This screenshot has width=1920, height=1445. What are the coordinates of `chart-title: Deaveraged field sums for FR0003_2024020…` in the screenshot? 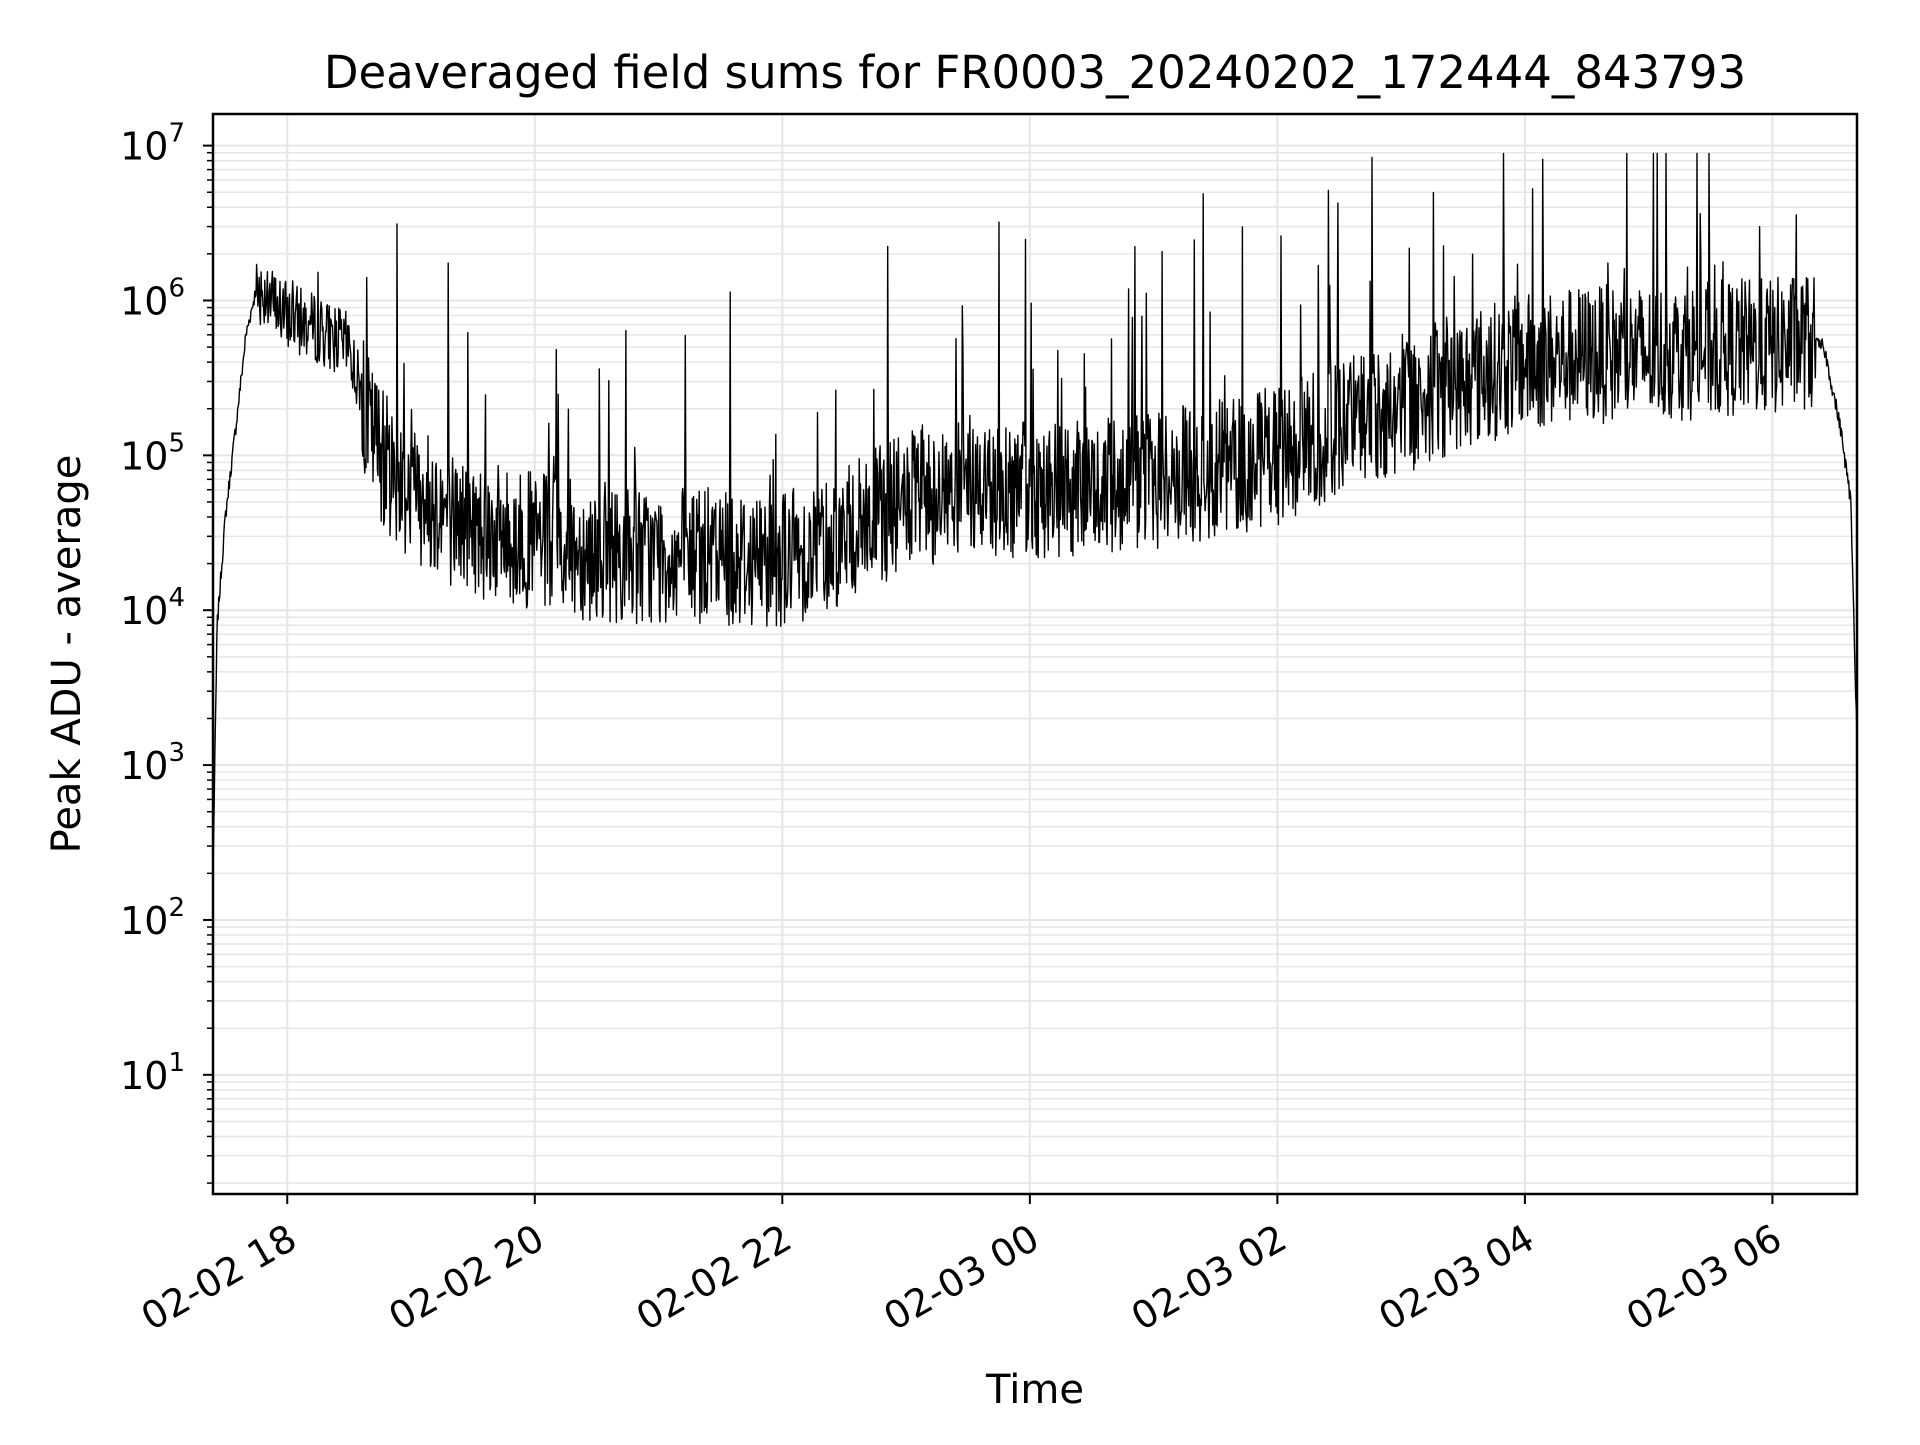 It's located at (1035, 72).